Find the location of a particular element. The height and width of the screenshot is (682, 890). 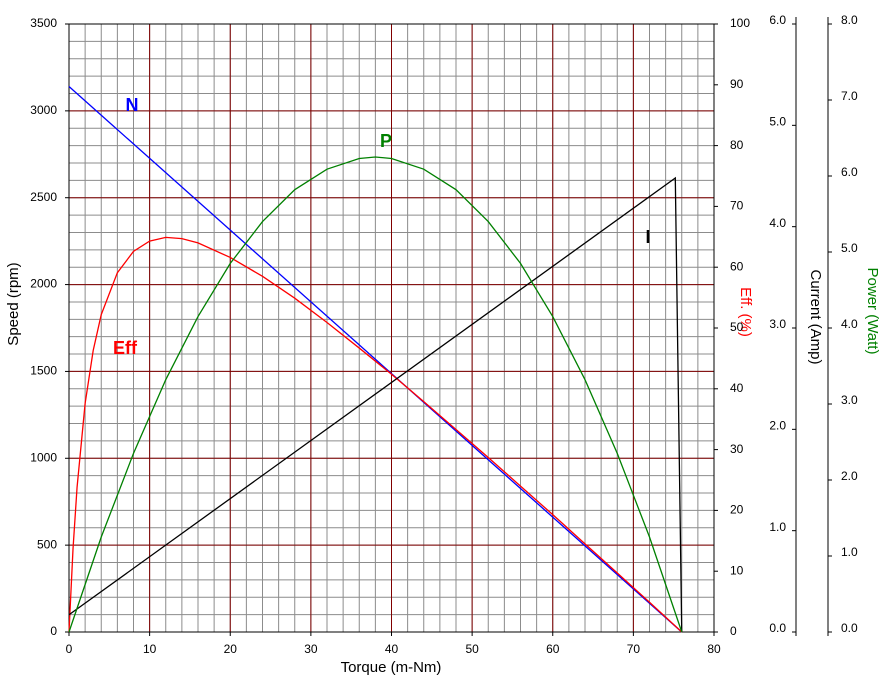

y3-tick-label: 3.0 is located at coordinates (777, 324).